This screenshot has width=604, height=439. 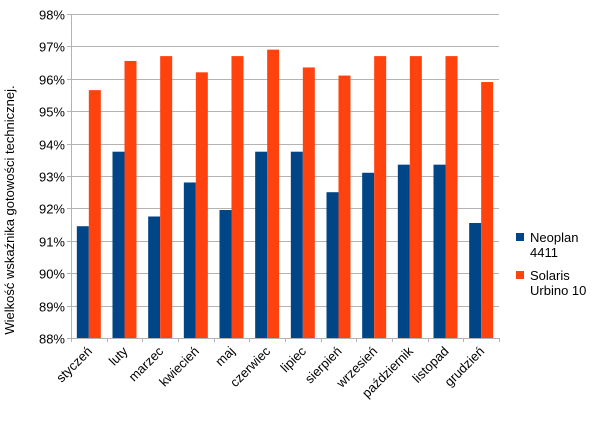 I want to click on legend-label: Urbino 10, so click(x=558, y=290).